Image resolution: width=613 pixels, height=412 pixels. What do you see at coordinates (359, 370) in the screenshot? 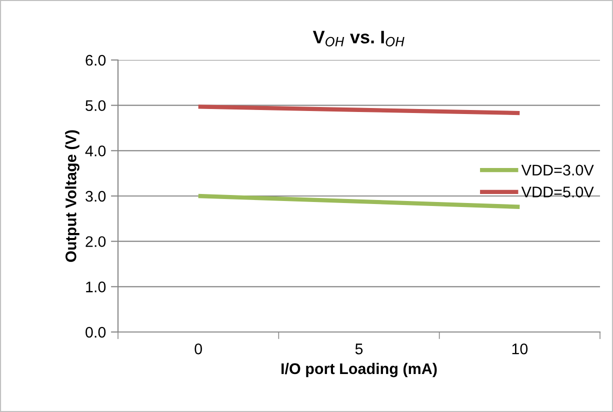
I see `x-axis-title: I/O port Loading (mA)` at bounding box center [359, 370].